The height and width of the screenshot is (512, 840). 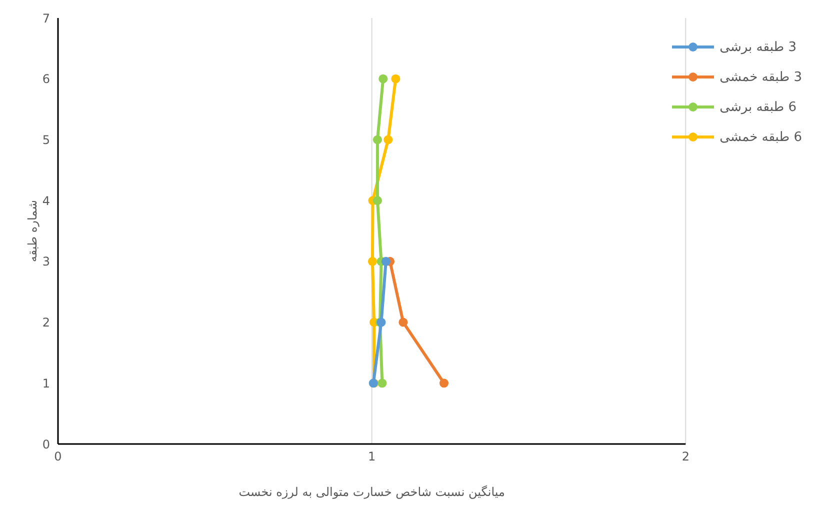 I want to click on y-tick-label: 7, so click(x=46, y=18).